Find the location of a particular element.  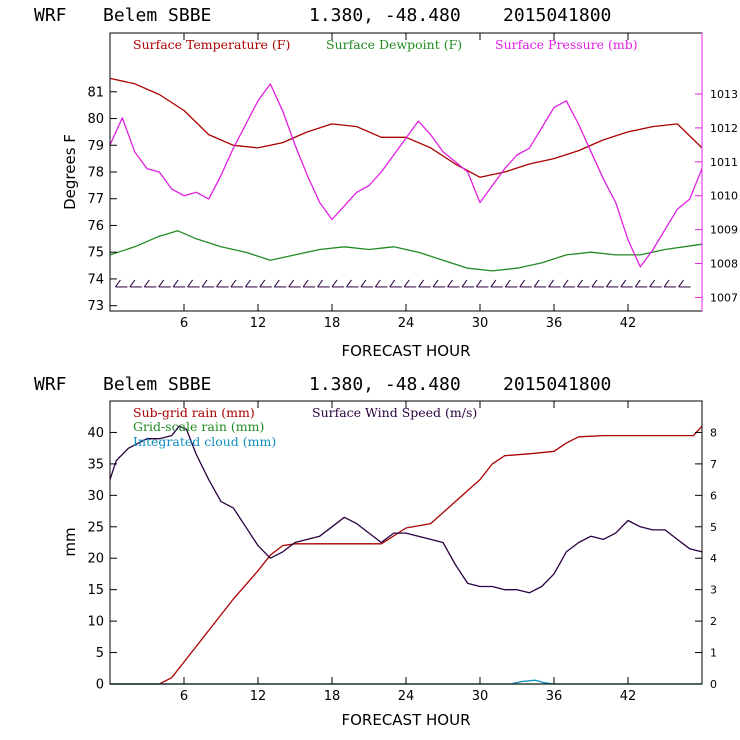

panel1-x-axis-label: FORECAST HOUR is located at coordinates (405, 351).